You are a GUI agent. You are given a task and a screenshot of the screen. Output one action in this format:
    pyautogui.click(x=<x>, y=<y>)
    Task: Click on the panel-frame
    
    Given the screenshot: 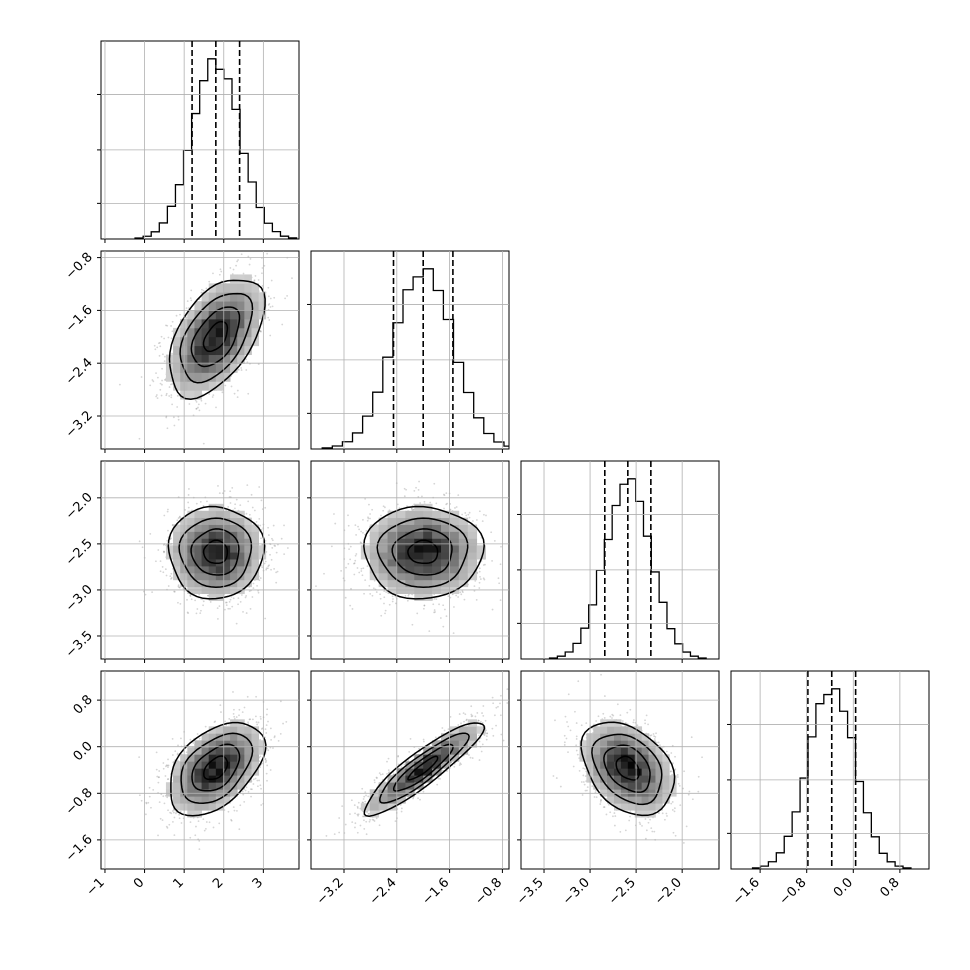 What is the action you would take?
    pyautogui.click(x=410, y=350)
    